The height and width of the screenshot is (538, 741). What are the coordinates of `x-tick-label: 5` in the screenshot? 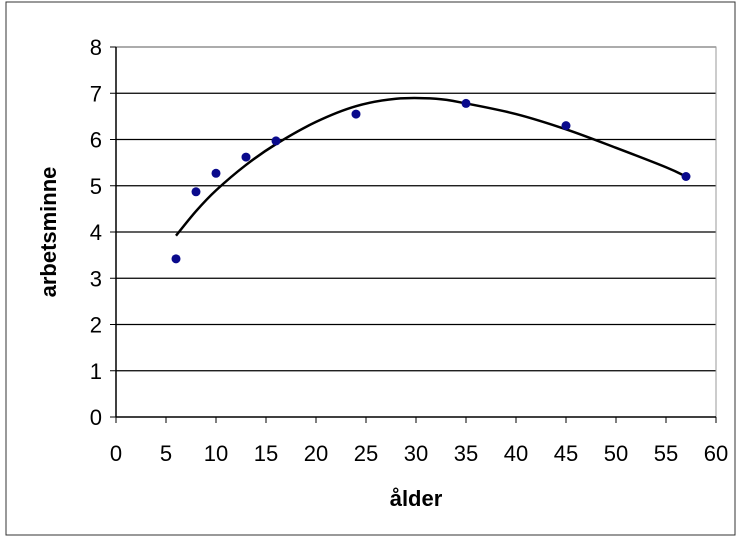 It's located at (166, 453).